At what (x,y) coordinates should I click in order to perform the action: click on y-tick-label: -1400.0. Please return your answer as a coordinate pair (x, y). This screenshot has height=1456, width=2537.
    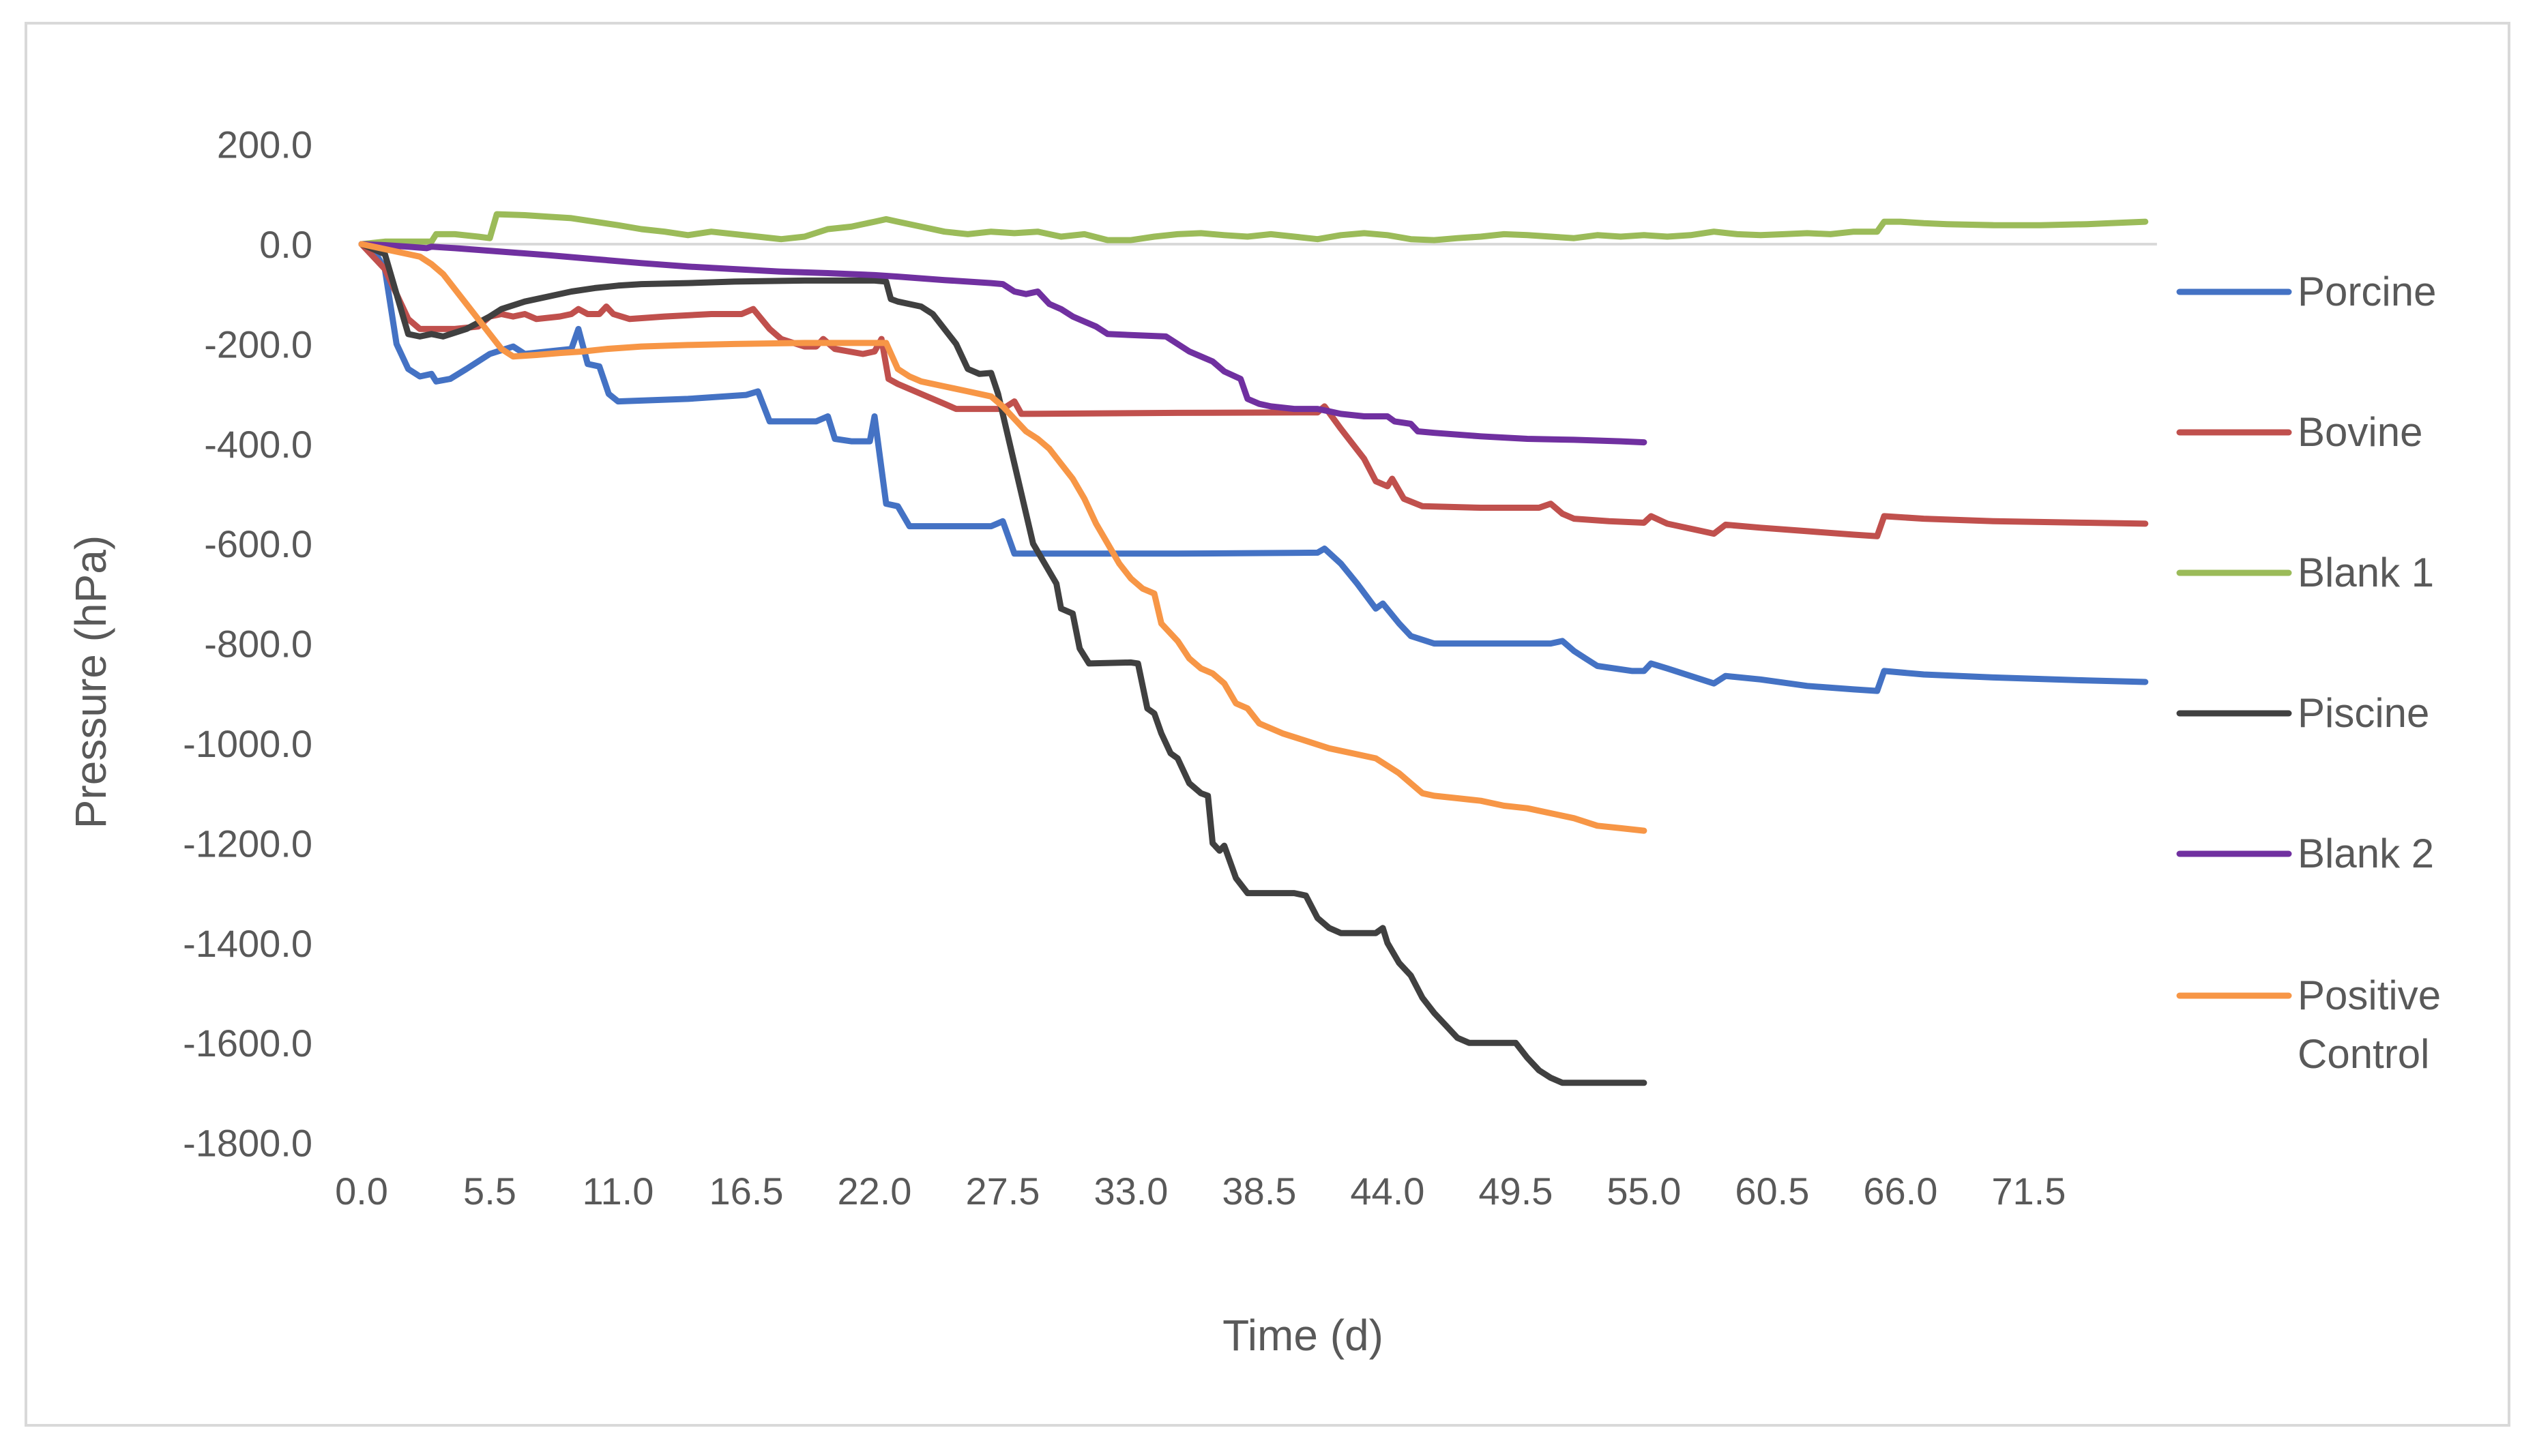
    Looking at the image, I should click on (248, 943).